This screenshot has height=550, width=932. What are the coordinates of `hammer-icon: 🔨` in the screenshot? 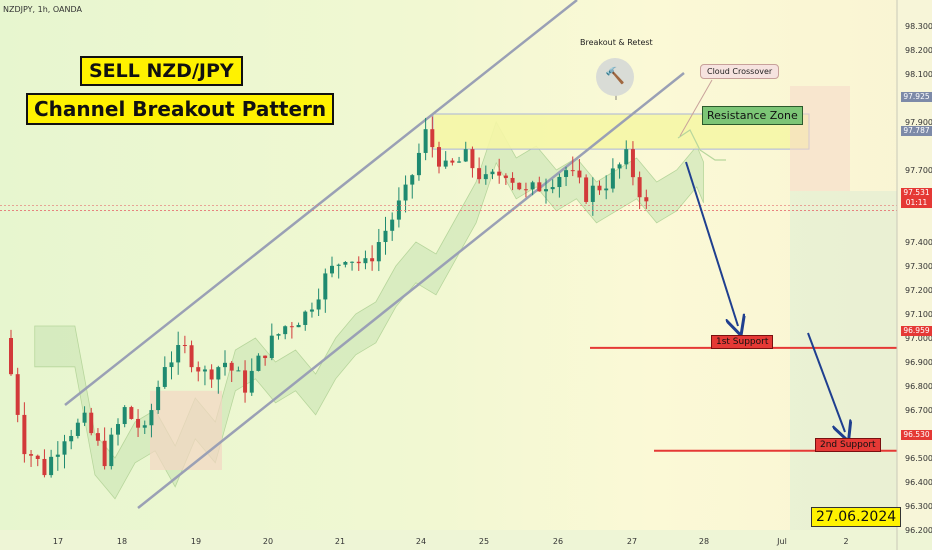 It's located at (615, 77).